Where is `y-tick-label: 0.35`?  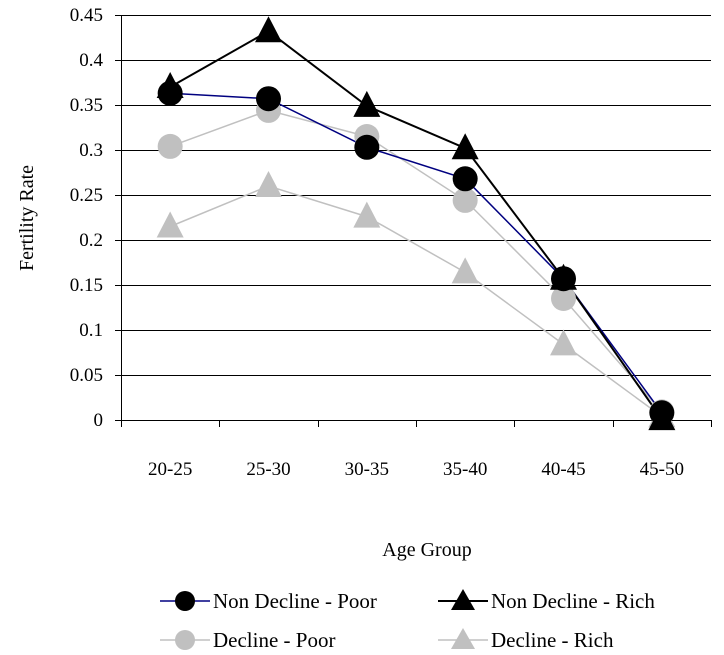
y-tick-label: 0.35 is located at coordinates (86, 105).